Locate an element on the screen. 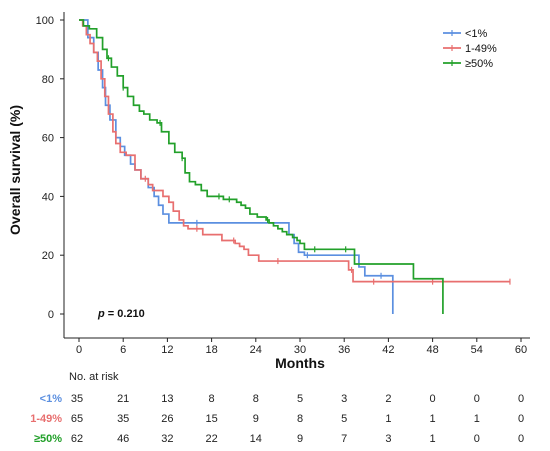  risk-row-label: <1% is located at coordinates (51, 399).